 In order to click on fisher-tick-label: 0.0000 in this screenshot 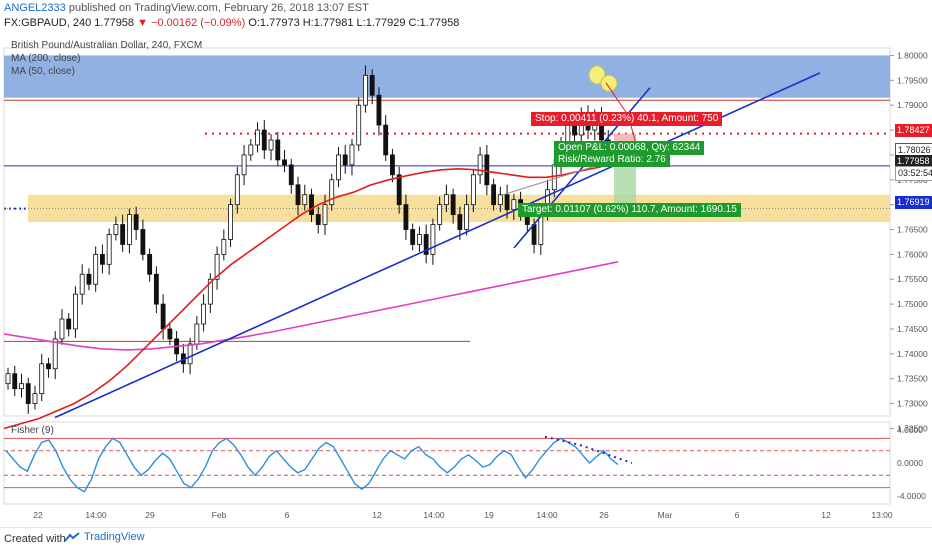, I will do `click(910, 463)`.